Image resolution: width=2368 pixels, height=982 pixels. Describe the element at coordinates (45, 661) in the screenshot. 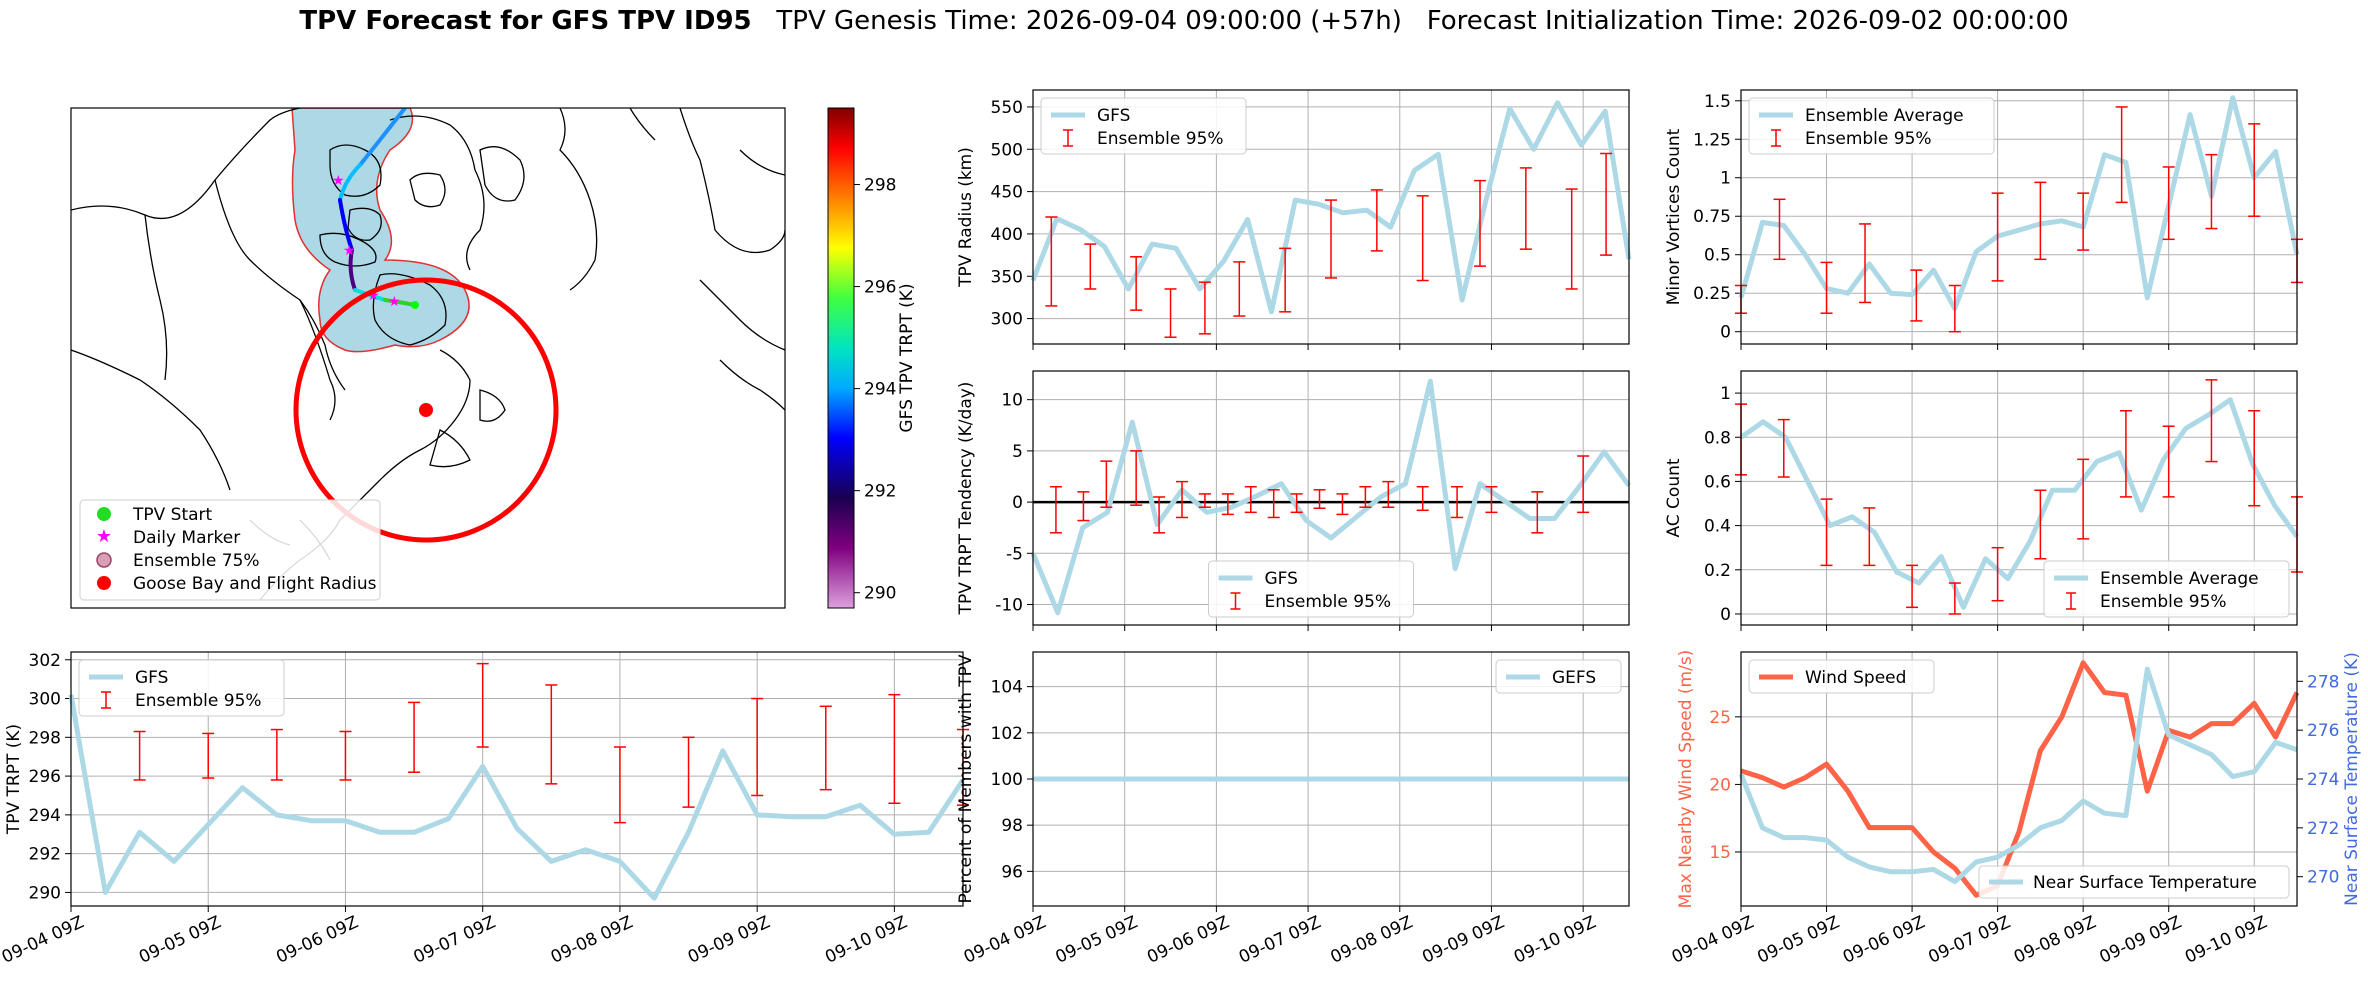

I see `y-tick-label: 302` at that location.